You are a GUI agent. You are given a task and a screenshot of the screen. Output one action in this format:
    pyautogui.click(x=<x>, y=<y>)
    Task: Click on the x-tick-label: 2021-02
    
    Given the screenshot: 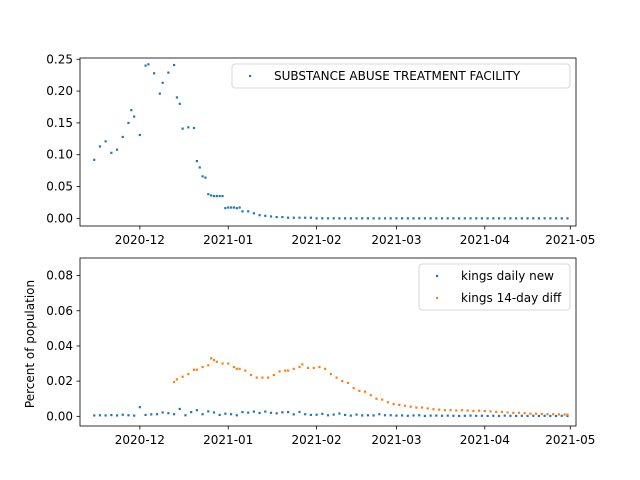 What is the action you would take?
    pyautogui.click(x=317, y=240)
    